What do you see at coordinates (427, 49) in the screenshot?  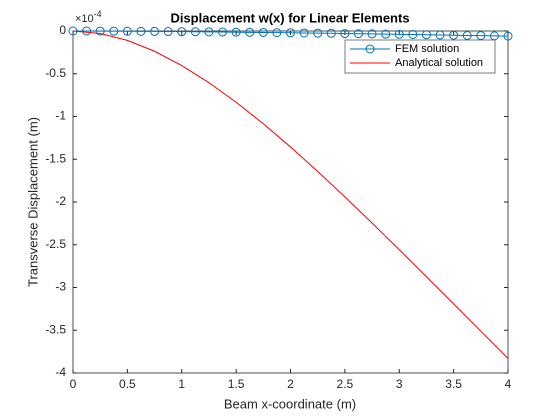 I see `legend-label: FEM solution` at bounding box center [427, 49].